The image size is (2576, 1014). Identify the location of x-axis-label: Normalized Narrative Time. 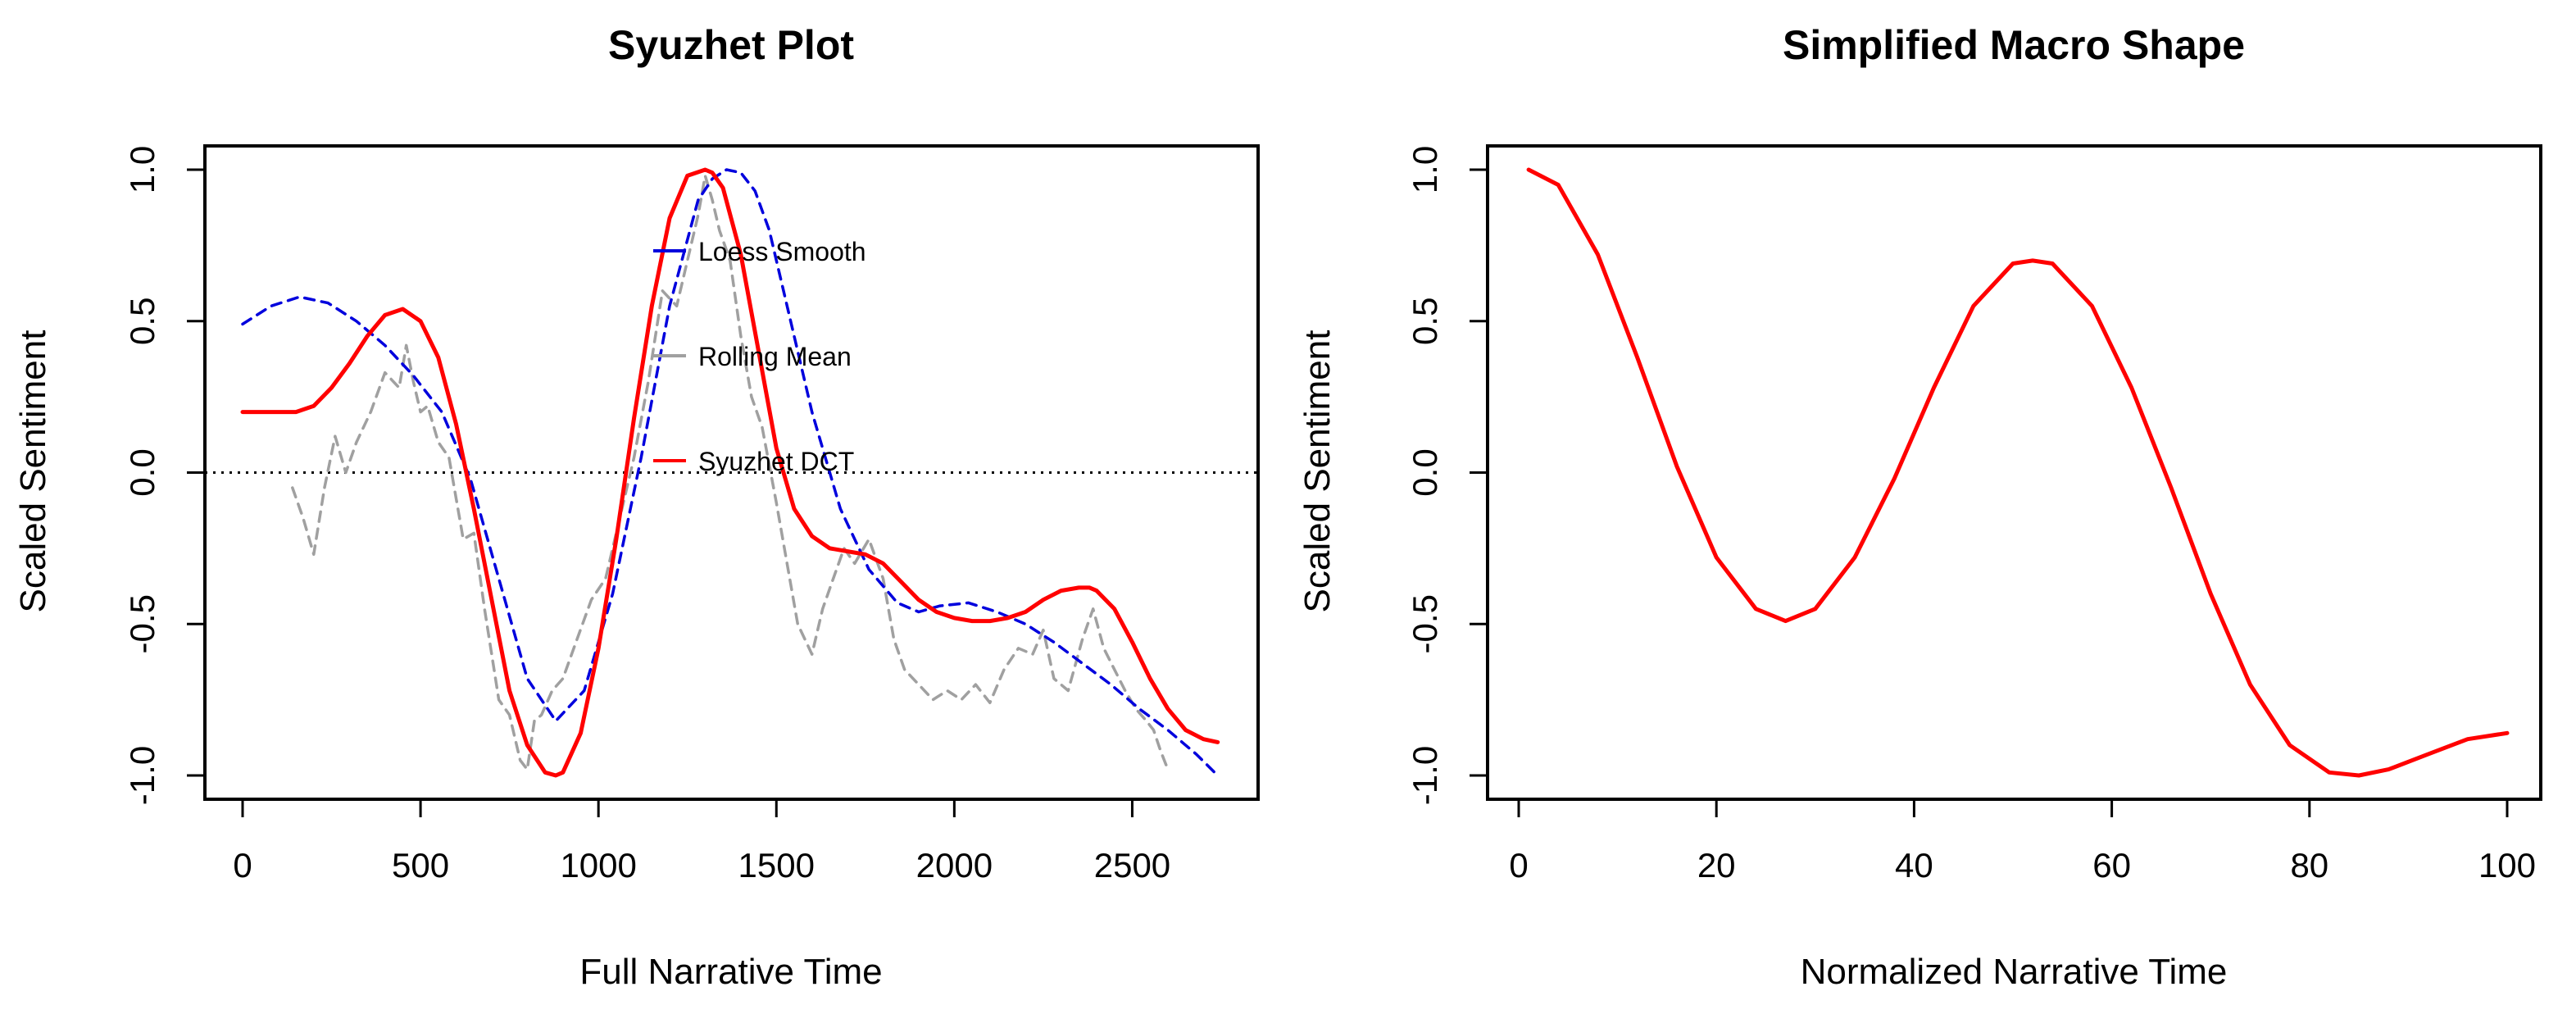
(2014, 972).